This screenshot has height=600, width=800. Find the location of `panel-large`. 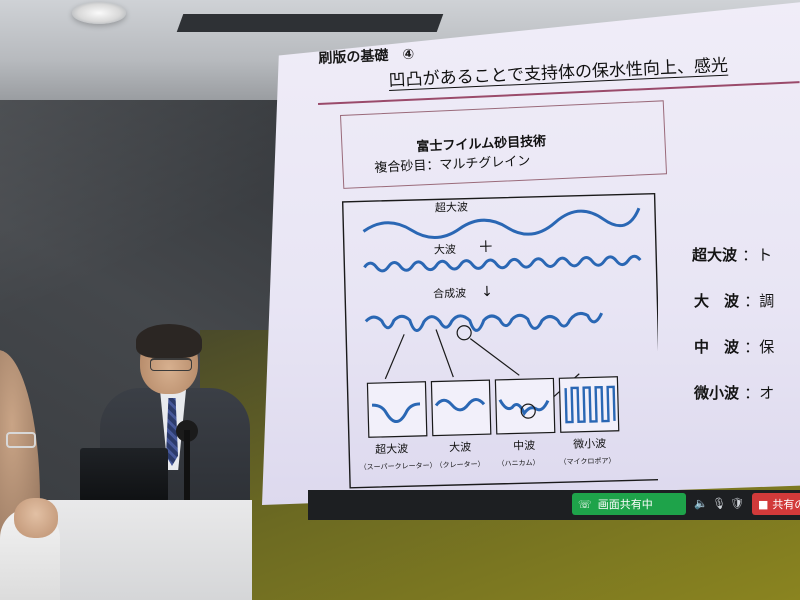

panel-large is located at coordinates (461, 408).